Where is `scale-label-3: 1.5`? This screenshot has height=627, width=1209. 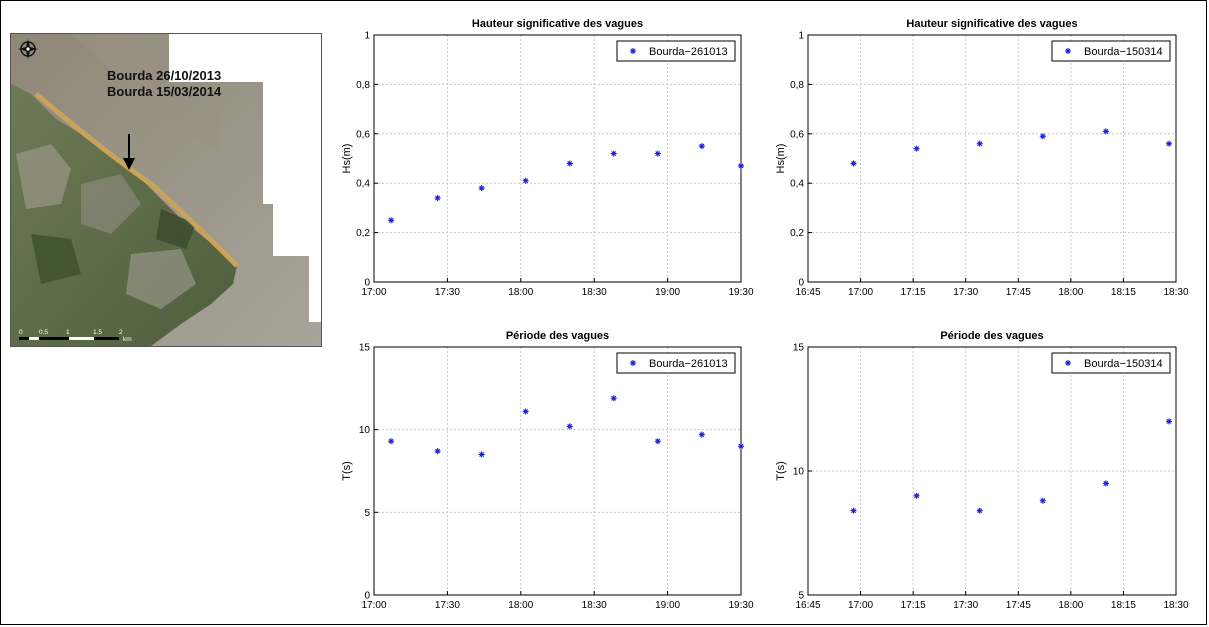 scale-label-3: 1.5 is located at coordinates (97, 332).